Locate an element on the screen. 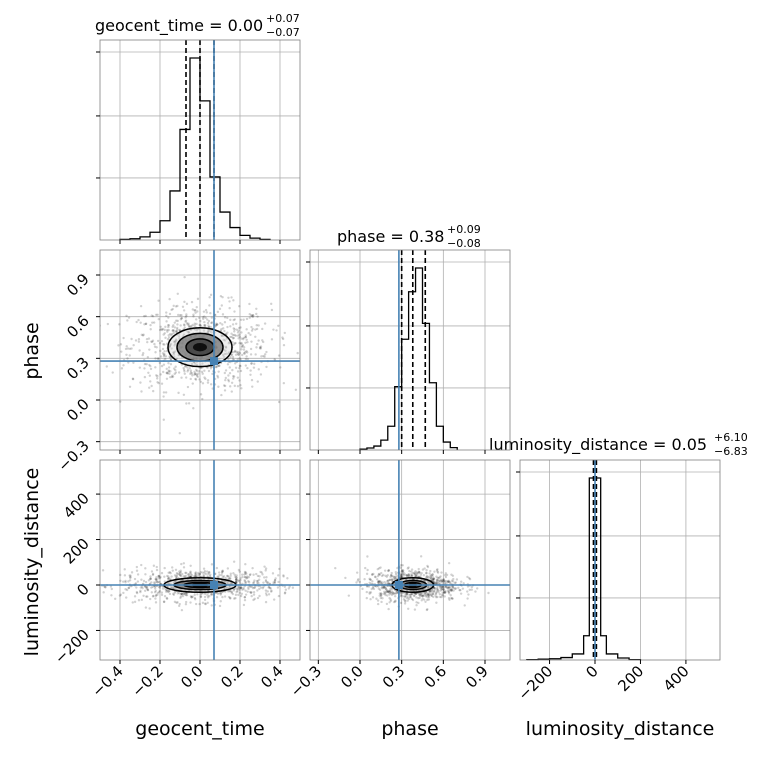 The image size is (760, 760). y-tick-label-luminosity_distance: −200 is located at coordinates (72, 647).